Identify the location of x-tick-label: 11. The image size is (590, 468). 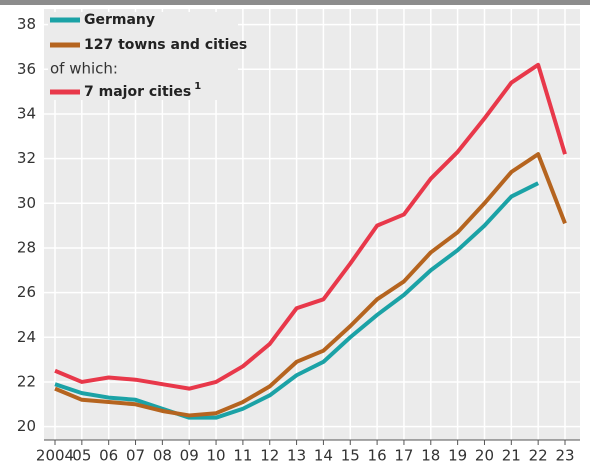
(242, 456).